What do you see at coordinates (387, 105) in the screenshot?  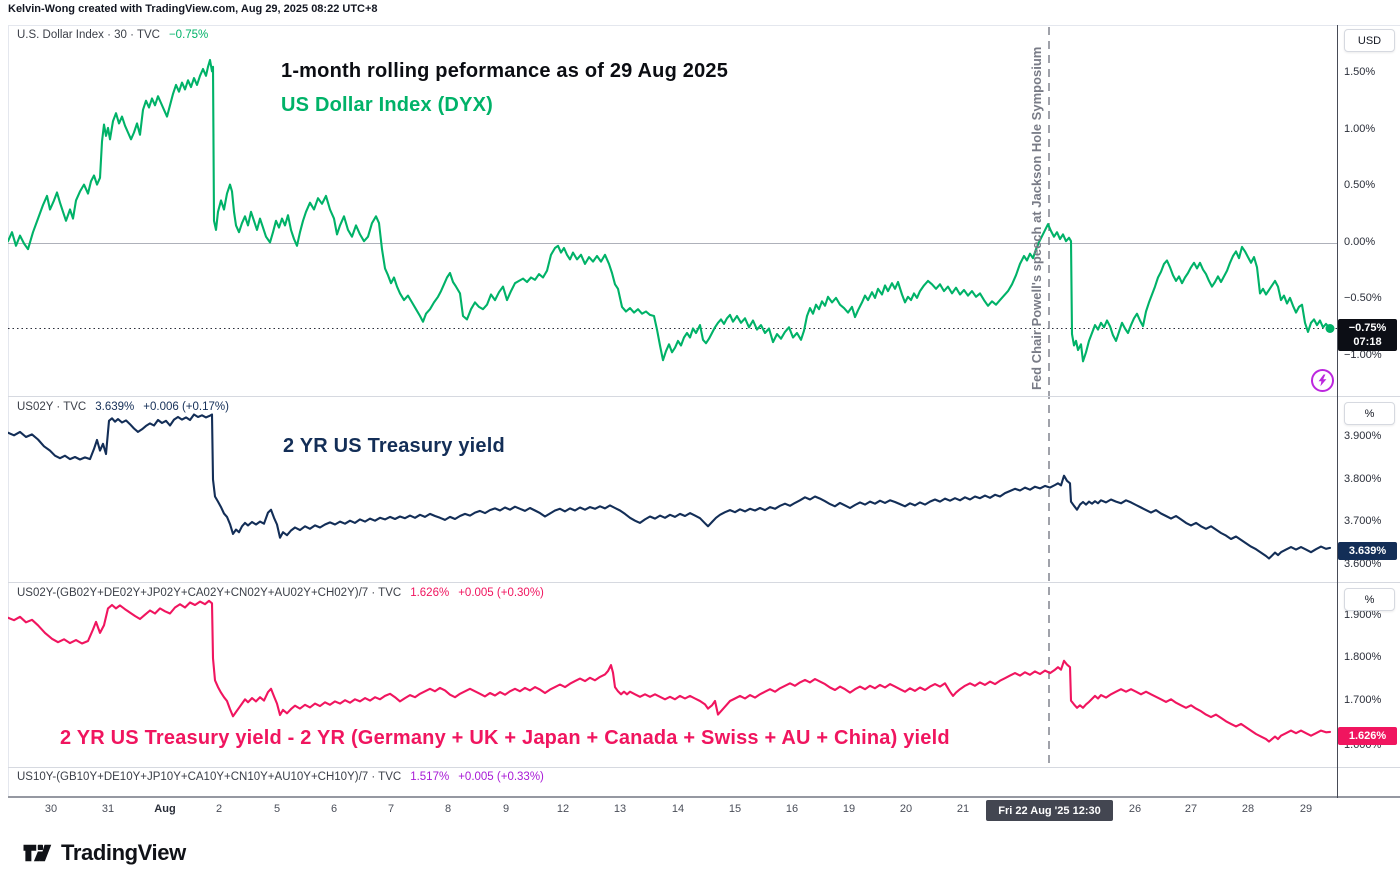 I see `pane1-subtitle: US Dollar Index (DYX)` at bounding box center [387, 105].